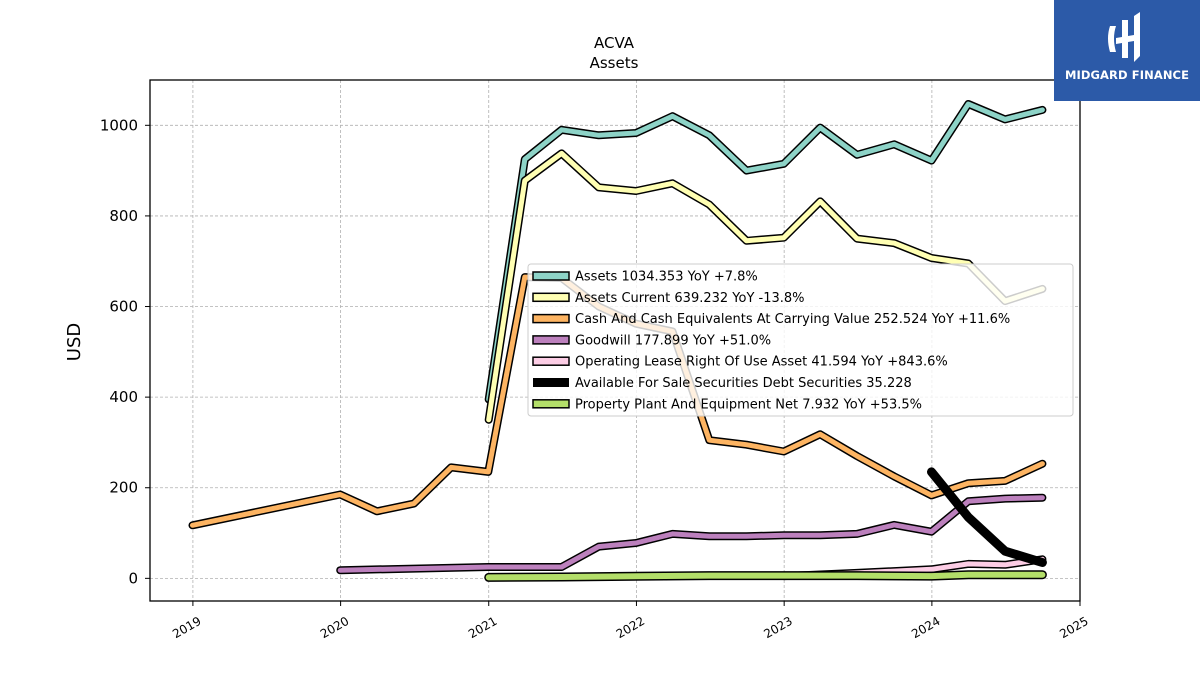  What do you see at coordinates (74, 342) in the screenshot?
I see `y-axis-label: USD` at bounding box center [74, 342].